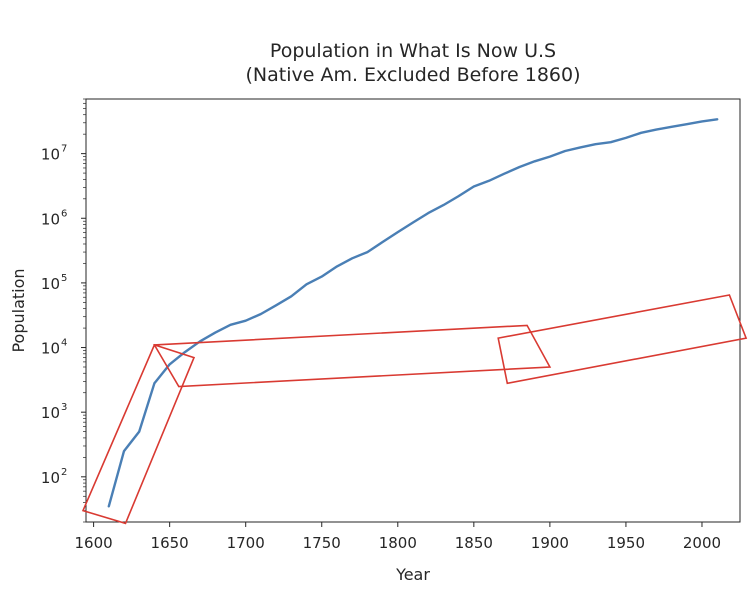 Image resolution: width=756 pixels, height=594 pixels. Describe the element at coordinates (702, 543) in the screenshot. I see `x-tick-label: 2000` at that location.